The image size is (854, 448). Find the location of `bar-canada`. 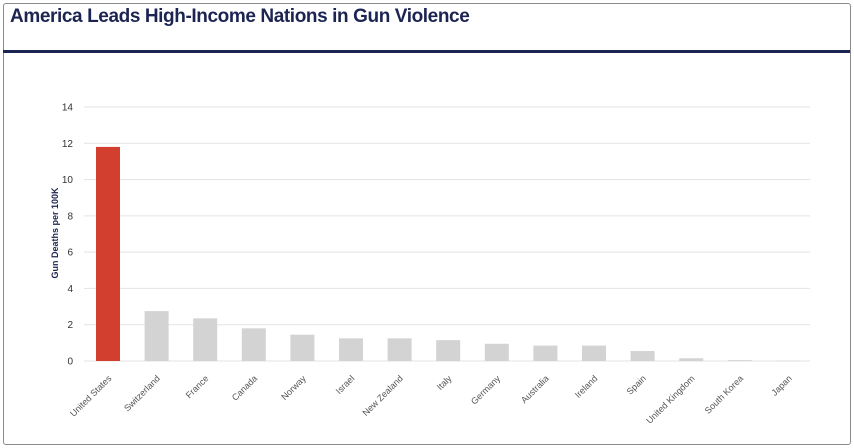

bar-canada is located at coordinates (253, 344).